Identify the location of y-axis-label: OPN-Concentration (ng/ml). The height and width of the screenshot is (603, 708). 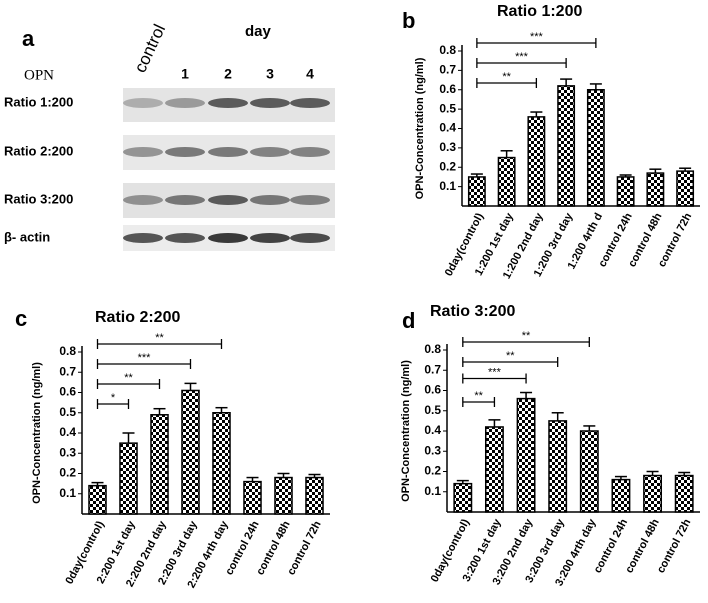
(37, 433).